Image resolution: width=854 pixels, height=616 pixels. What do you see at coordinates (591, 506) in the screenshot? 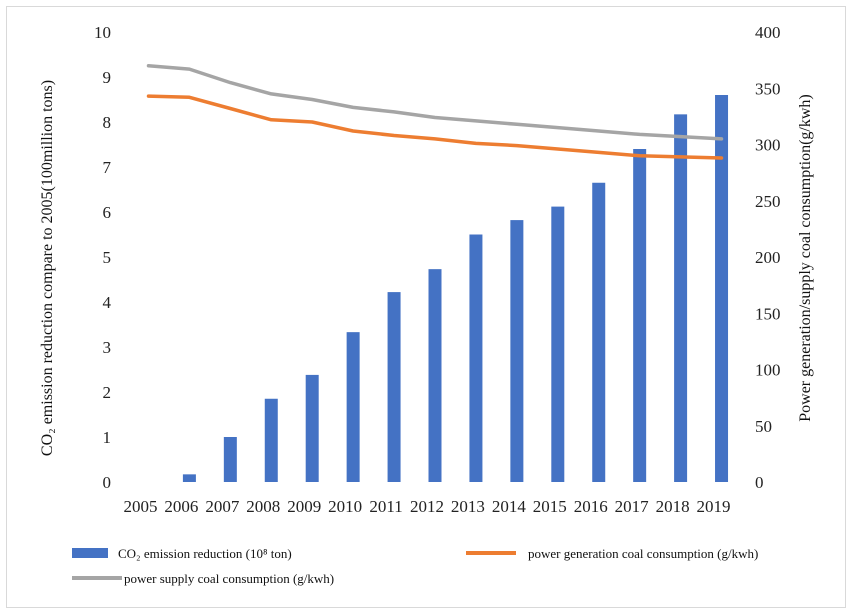
I see `x-tick-label: 2016` at bounding box center [591, 506].